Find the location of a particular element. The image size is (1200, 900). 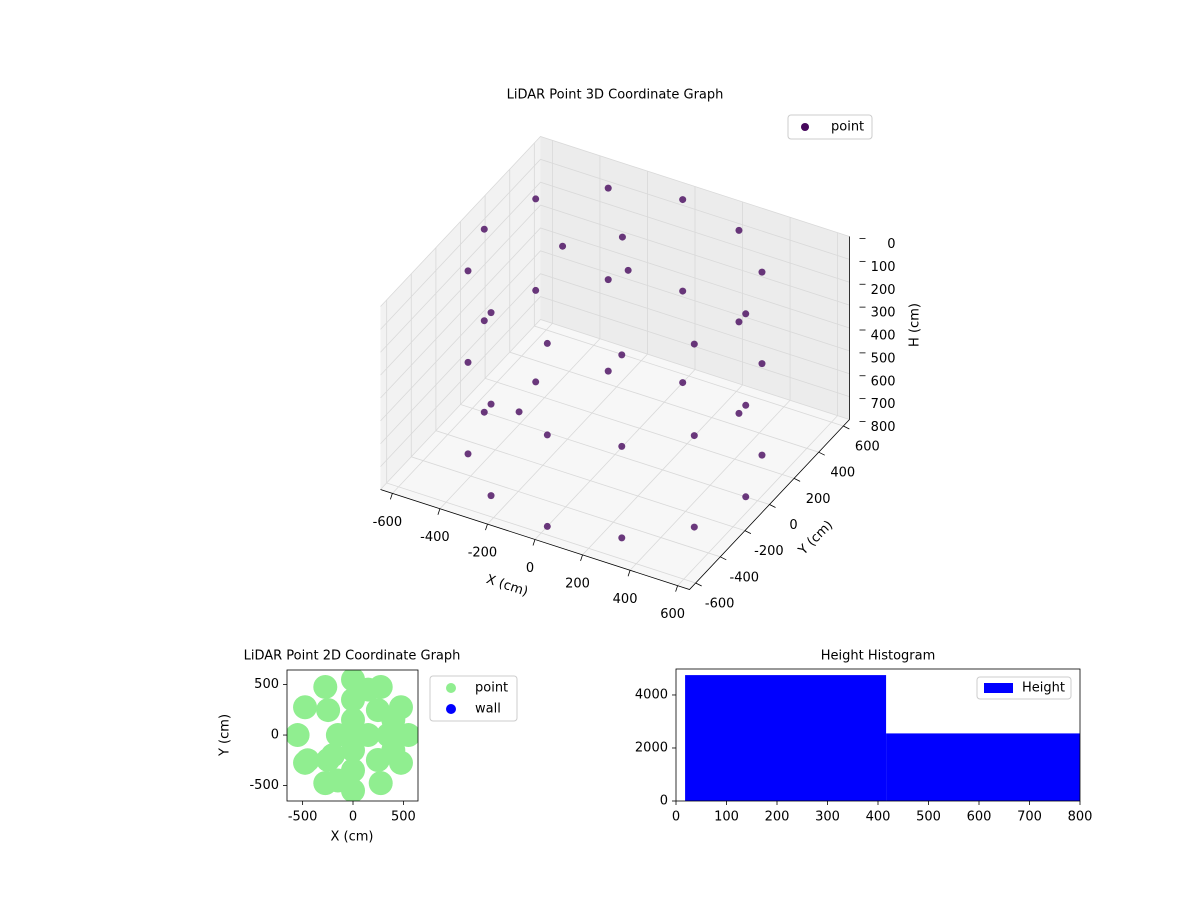

plot-area is located at coordinates (352, 735).